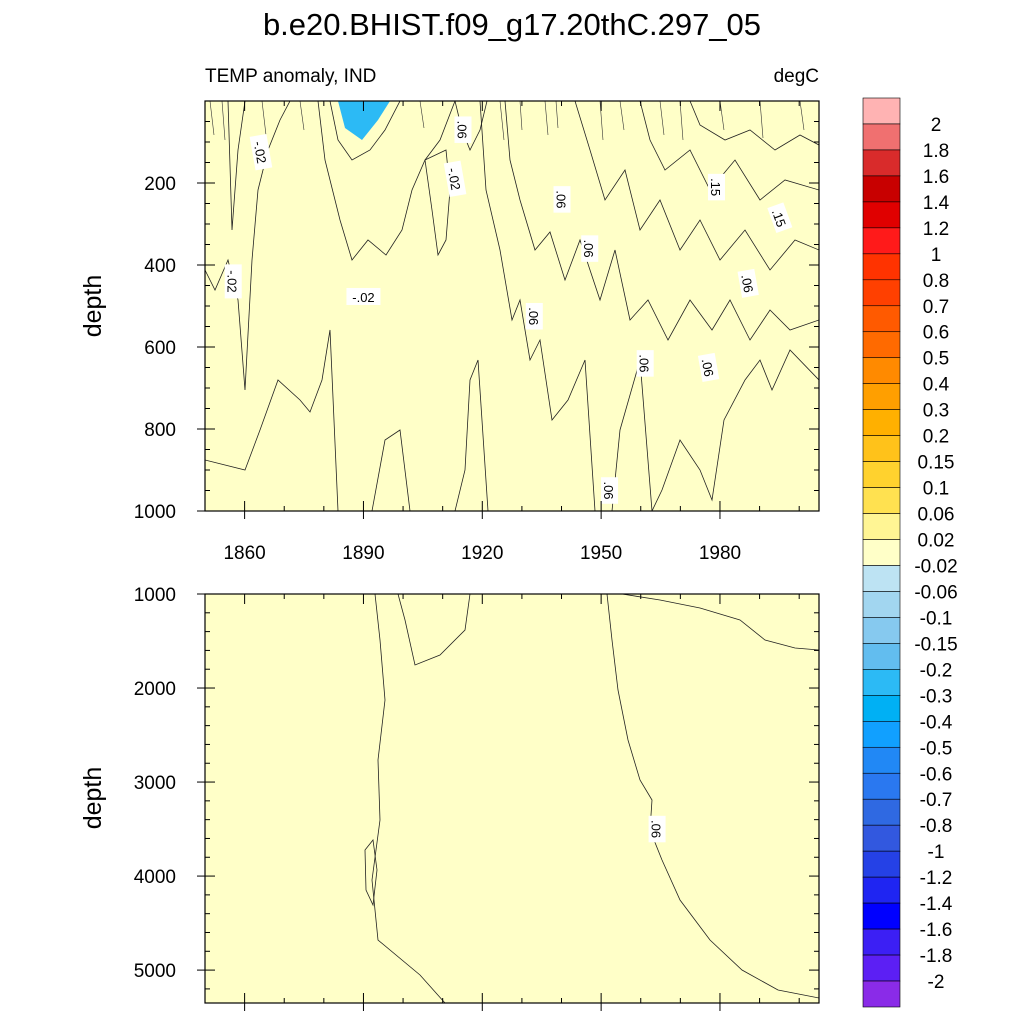  What do you see at coordinates (720, 553) in the screenshot?
I see `x-tick-label: 1980` at bounding box center [720, 553].